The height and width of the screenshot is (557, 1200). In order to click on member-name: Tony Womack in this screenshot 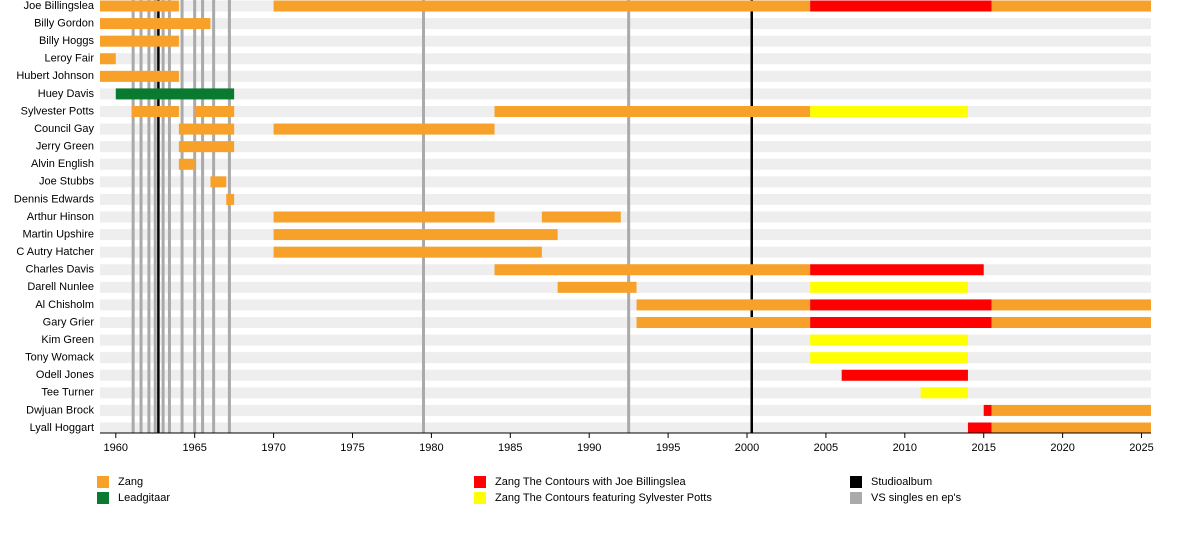, I will do `click(59, 358)`.